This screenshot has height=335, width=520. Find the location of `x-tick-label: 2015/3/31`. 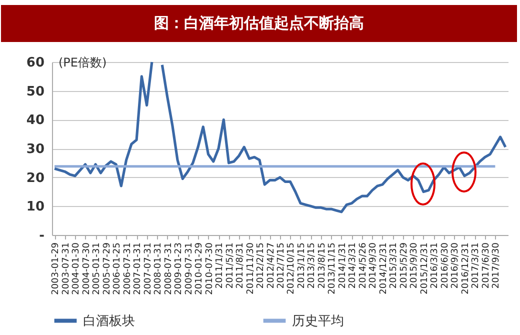

x-tick-label: 2015/3/31 is located at coordinates (394, 265).